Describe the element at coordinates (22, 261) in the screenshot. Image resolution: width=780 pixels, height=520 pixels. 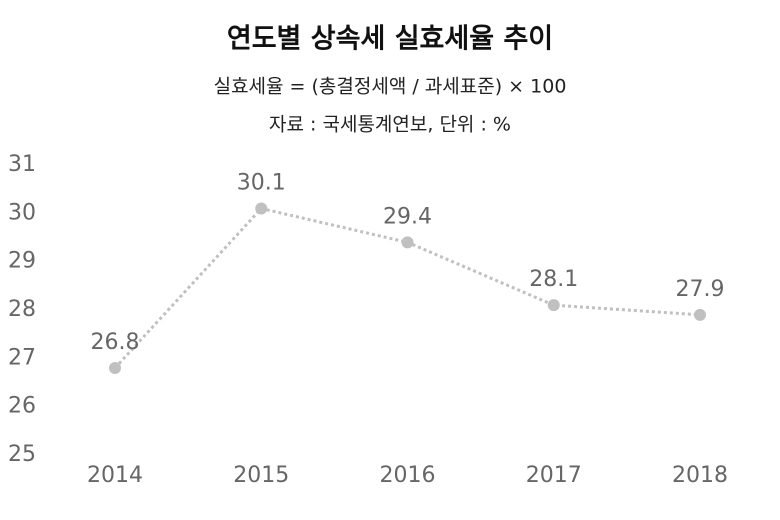
I see `y-tick-label: 29` at that location.